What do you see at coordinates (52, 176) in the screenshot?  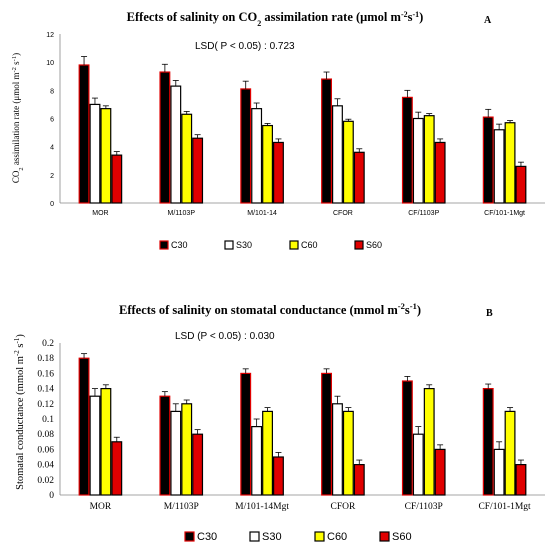 I see `chart-a-ytick-label: 2` at bounding box center [52, 176].